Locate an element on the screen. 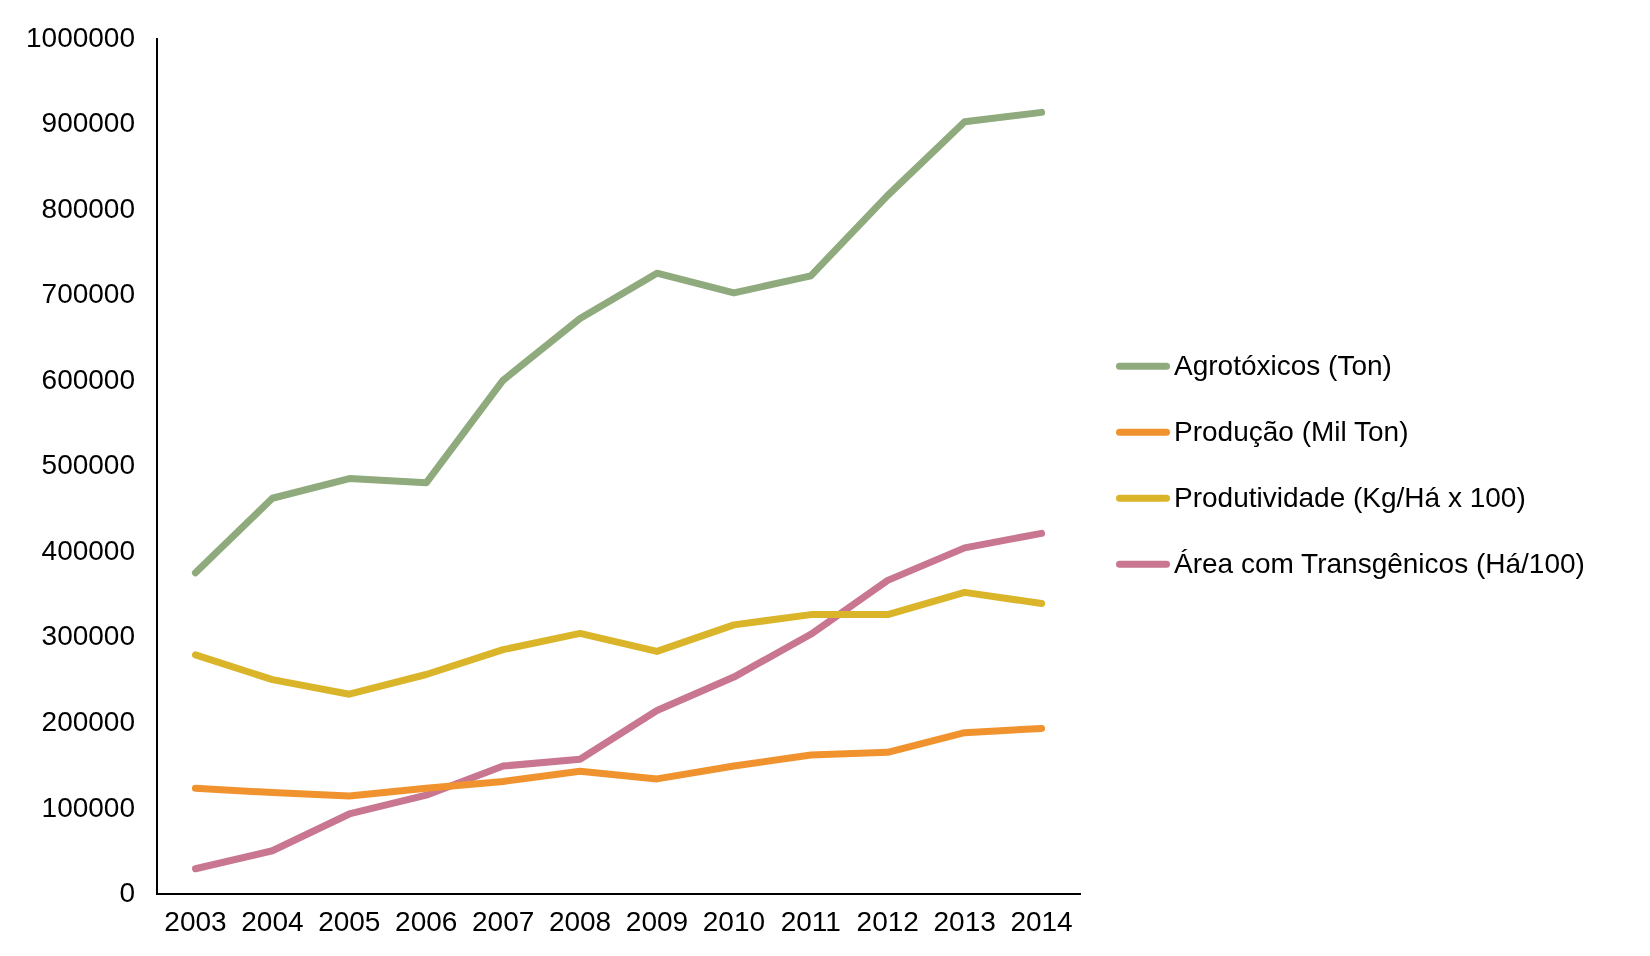  legend-label: Área com Transgênicos (Há/100) is located at coordinates (1379, 563).